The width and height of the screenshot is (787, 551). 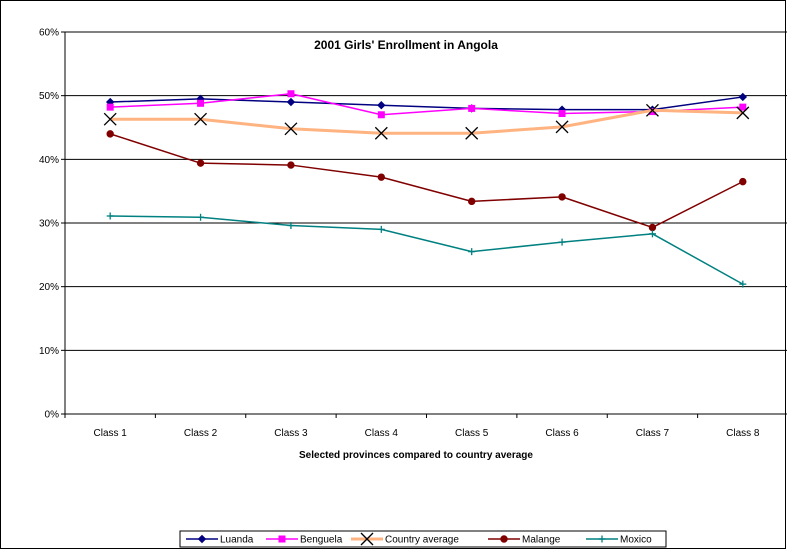 I want to click on legend-item-country-average: Country average, so click(x=405, y=539).